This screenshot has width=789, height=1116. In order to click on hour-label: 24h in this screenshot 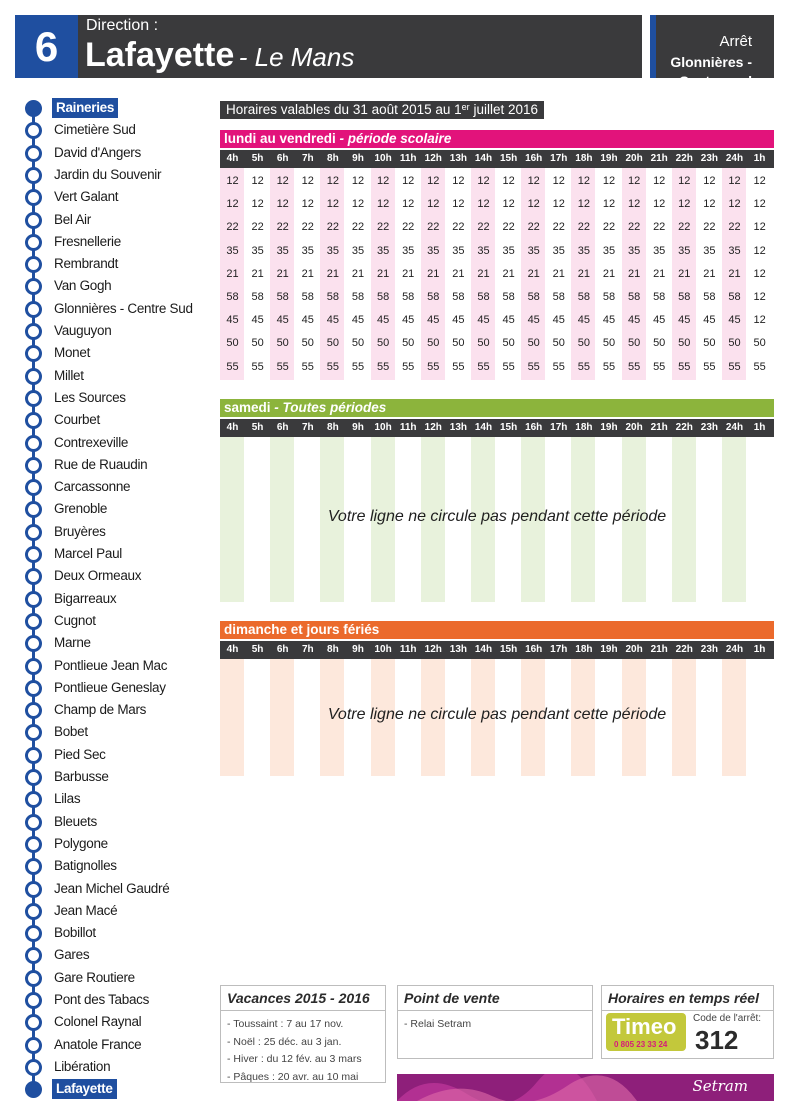, I will do `click(734, 427)`.